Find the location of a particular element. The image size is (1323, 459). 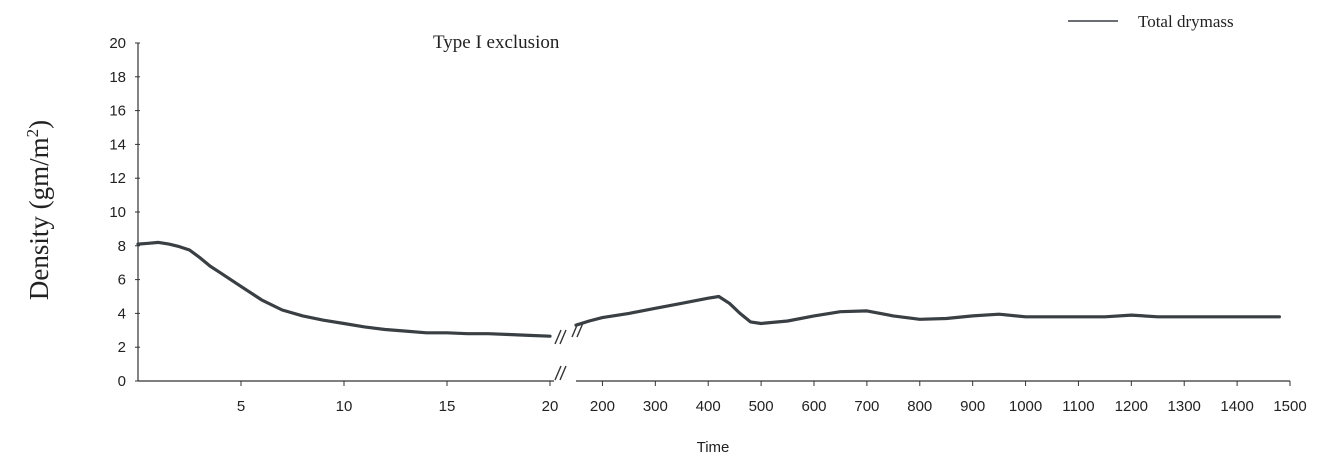

y-tick-label: 16 is located at coordinates (117, 111).